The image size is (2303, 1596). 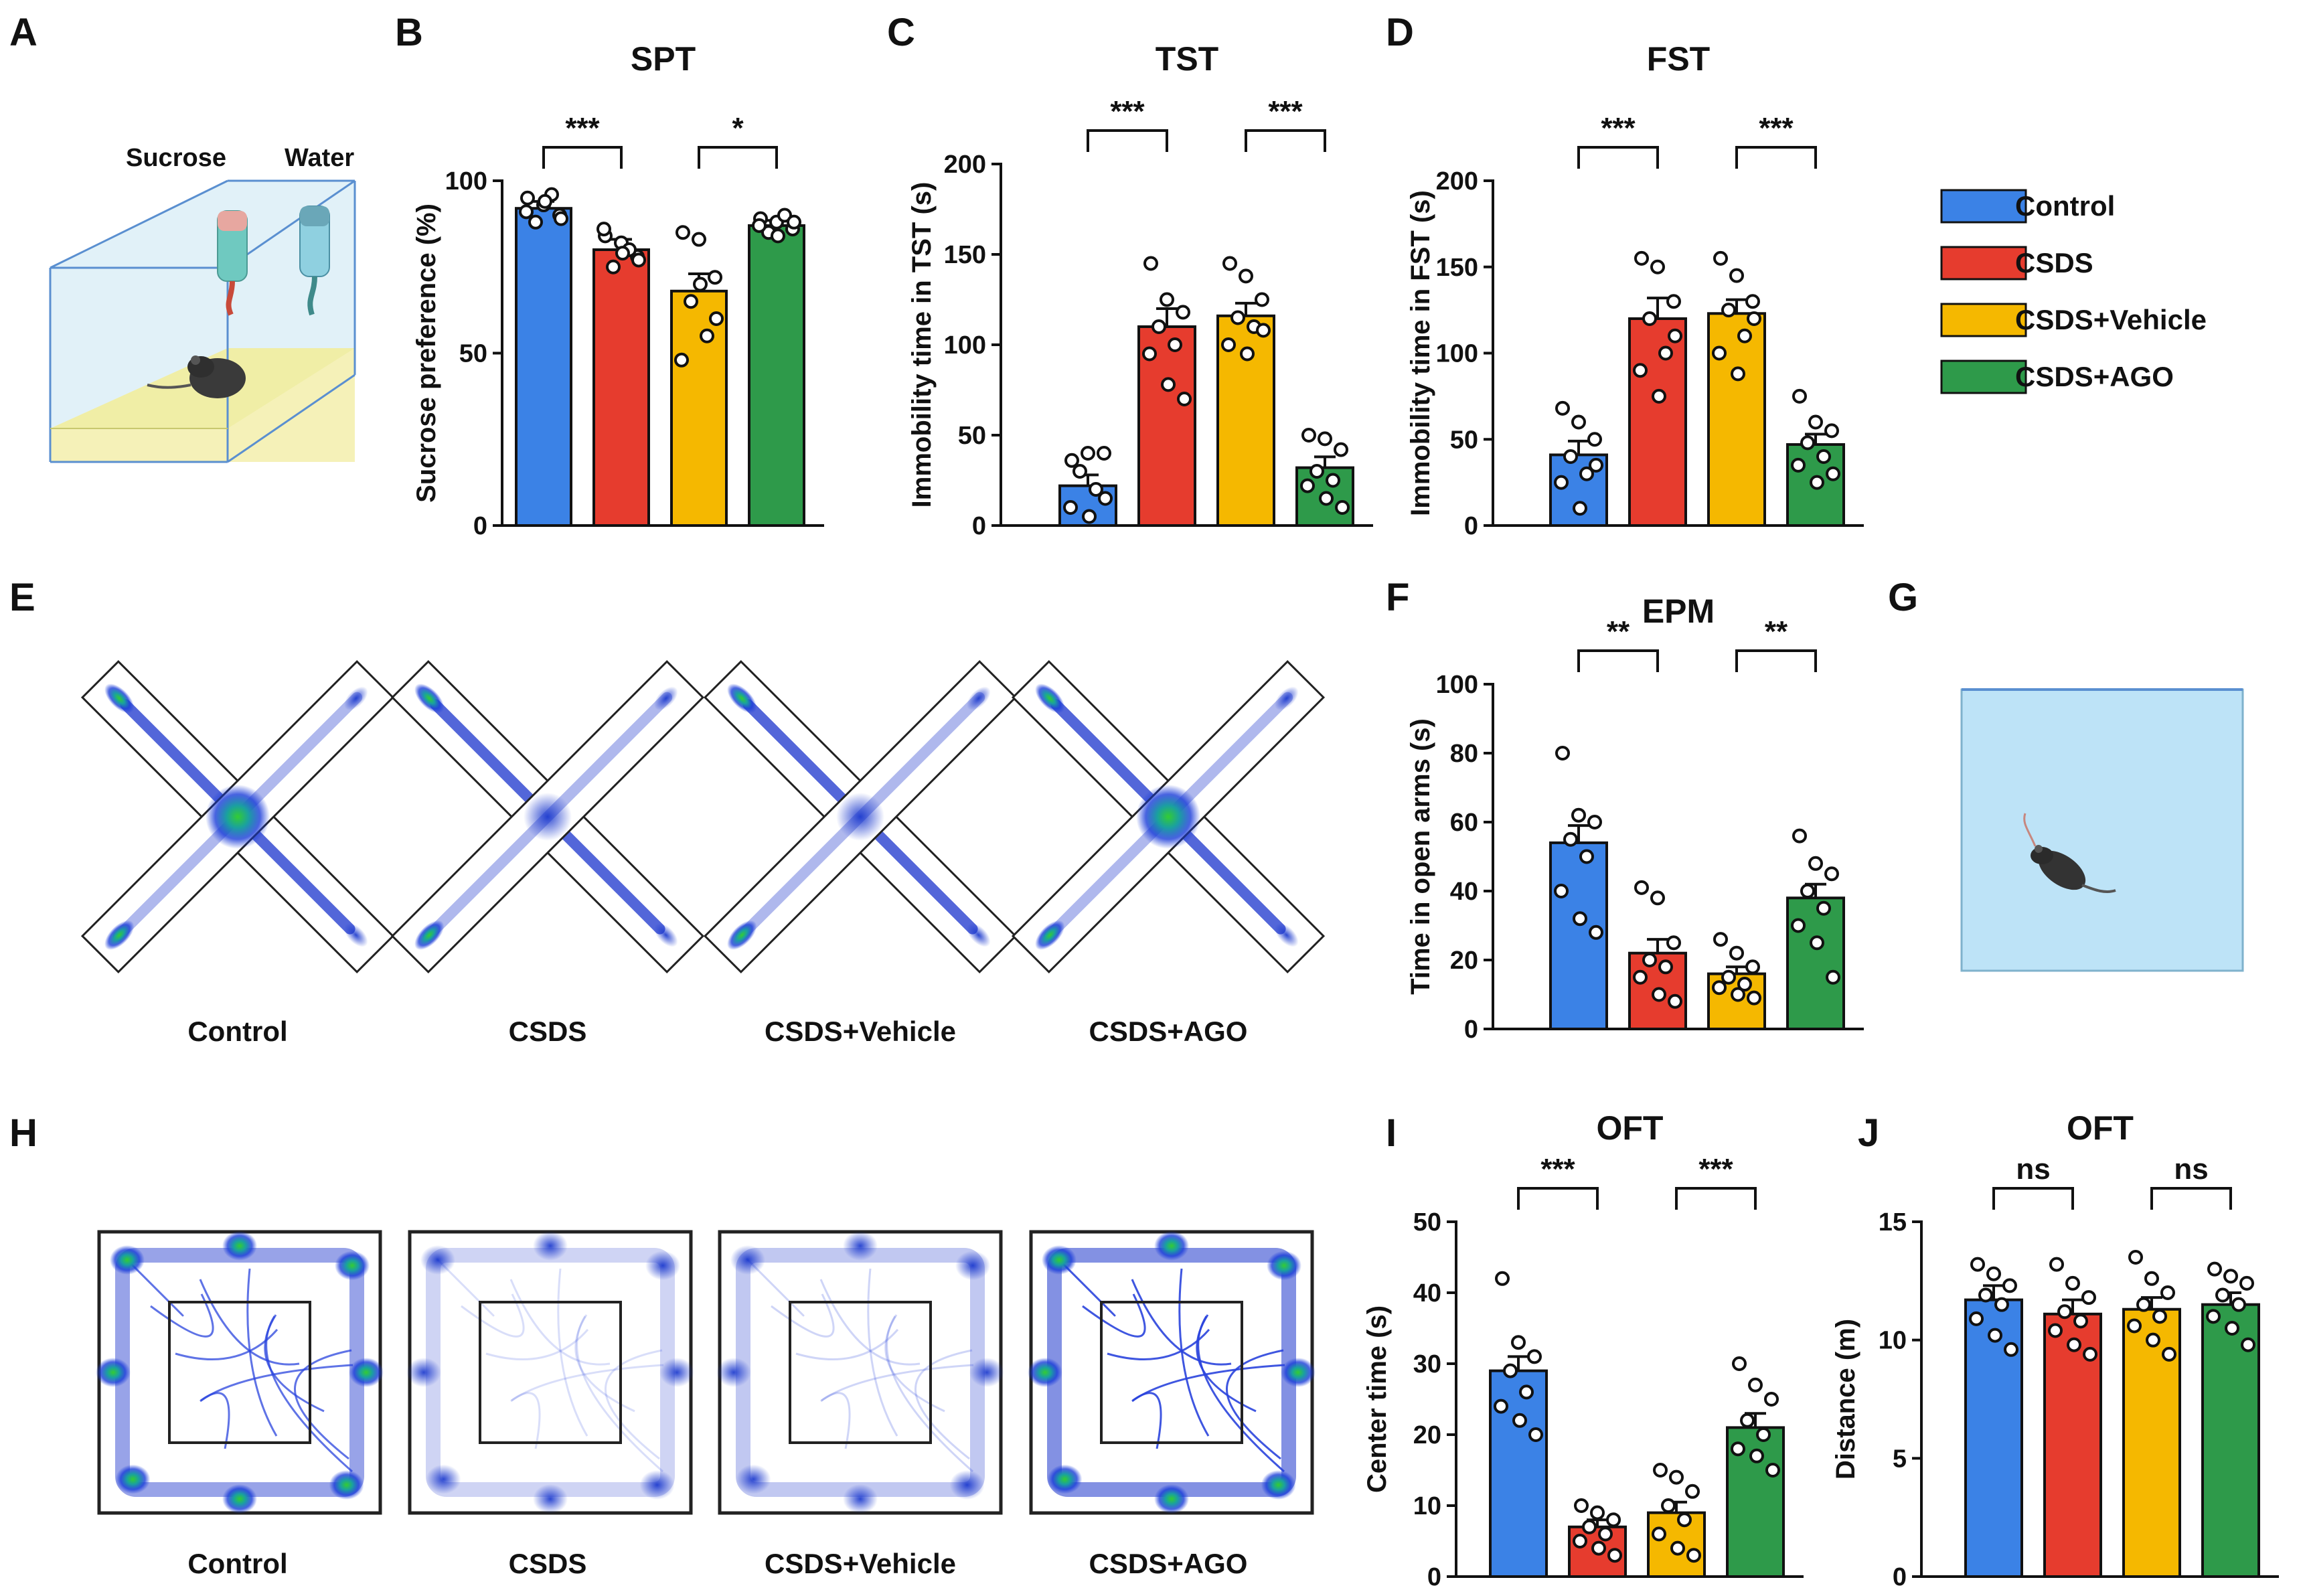 What do you see at coordinates (1427, 1435) in the screenshot?
I see `y-tick-label: 20` at bounding box center [1427, 1435].